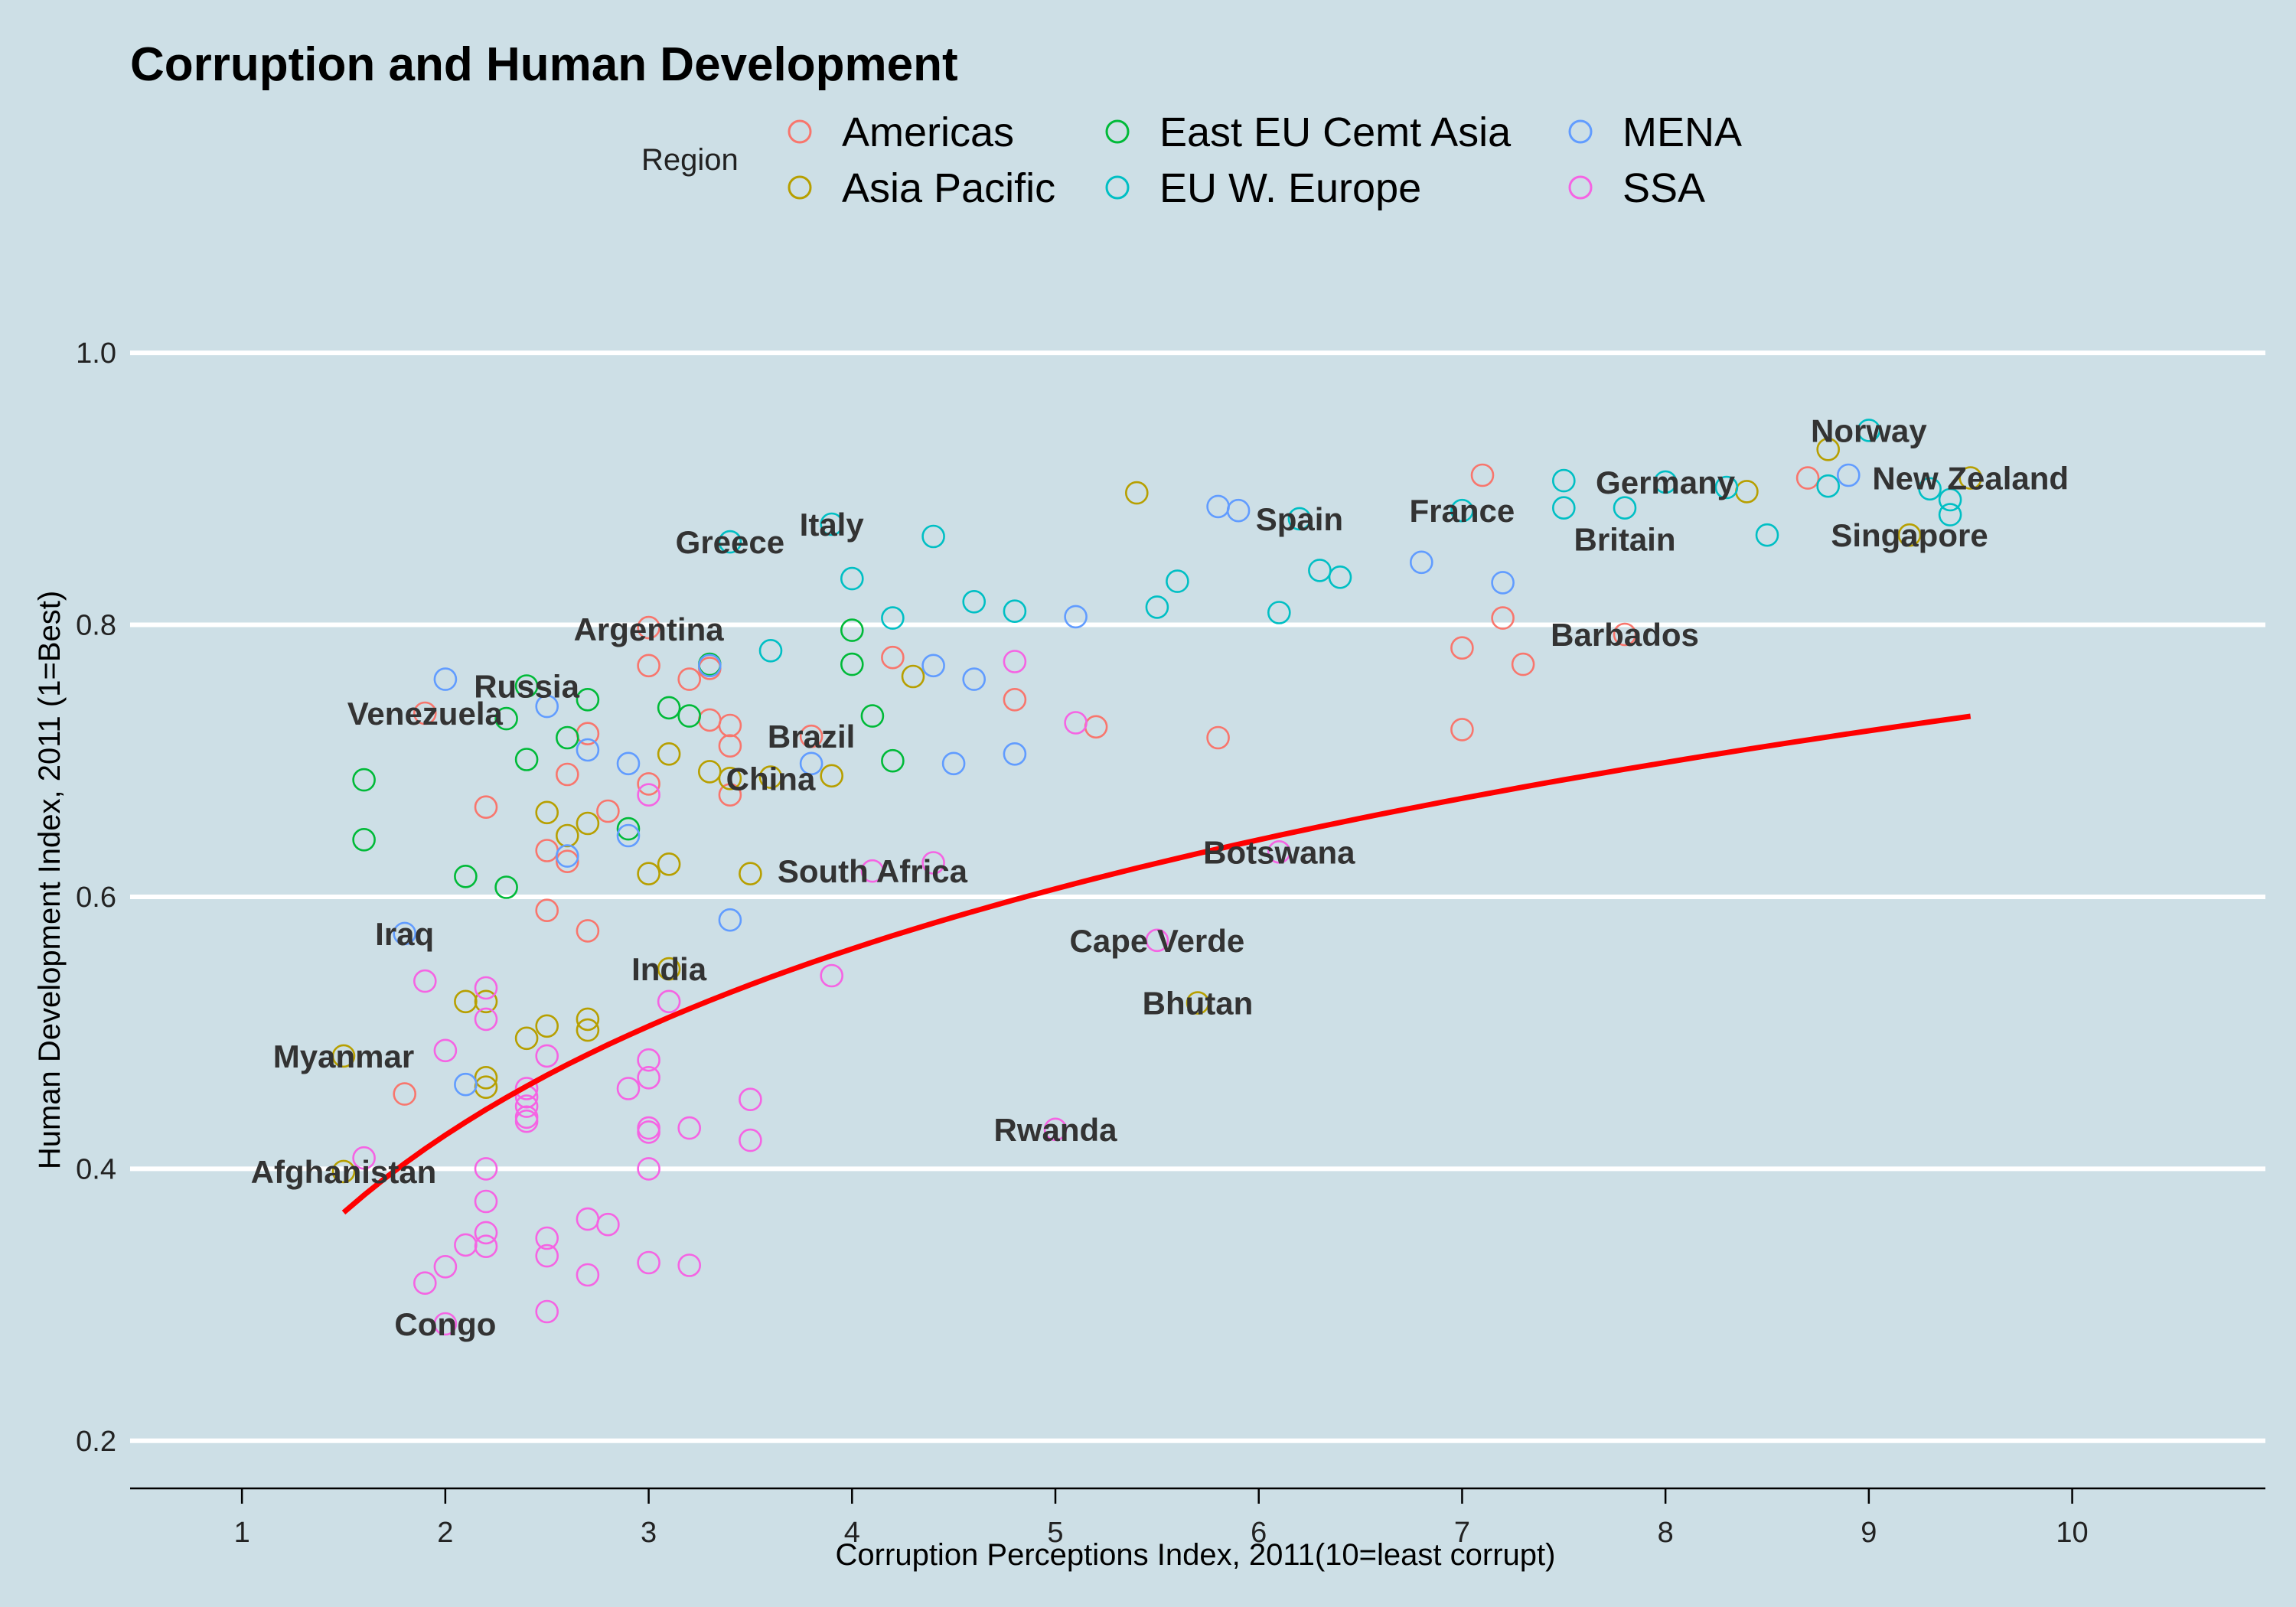 This screenshot has width=2296, height=1607. What do you see at coordinates (344, 1172) in the screenshot?
I see `country-label: Afghanistan` at bounding box center [344, 1172].